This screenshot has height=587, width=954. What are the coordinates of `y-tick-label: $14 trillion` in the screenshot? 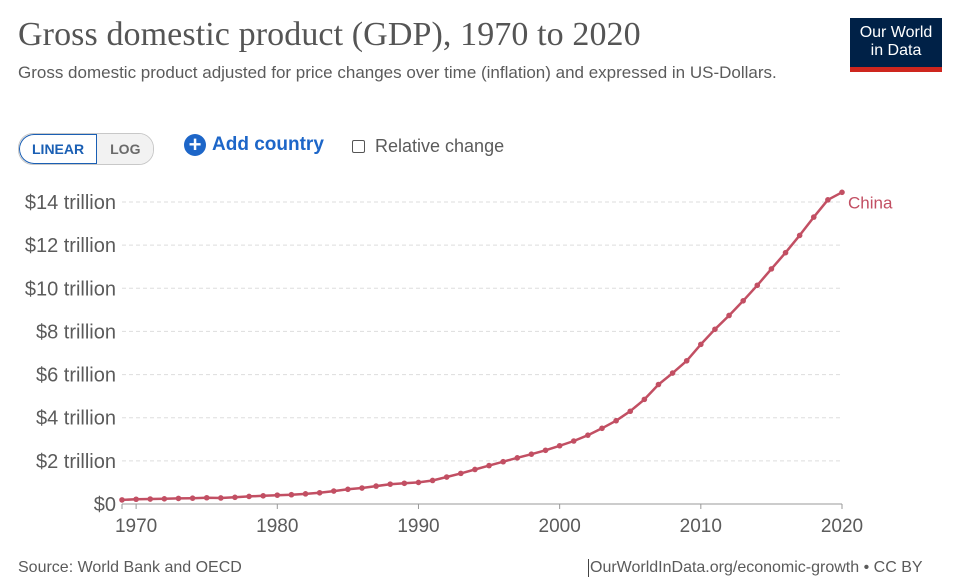 It's located at (70, 203).